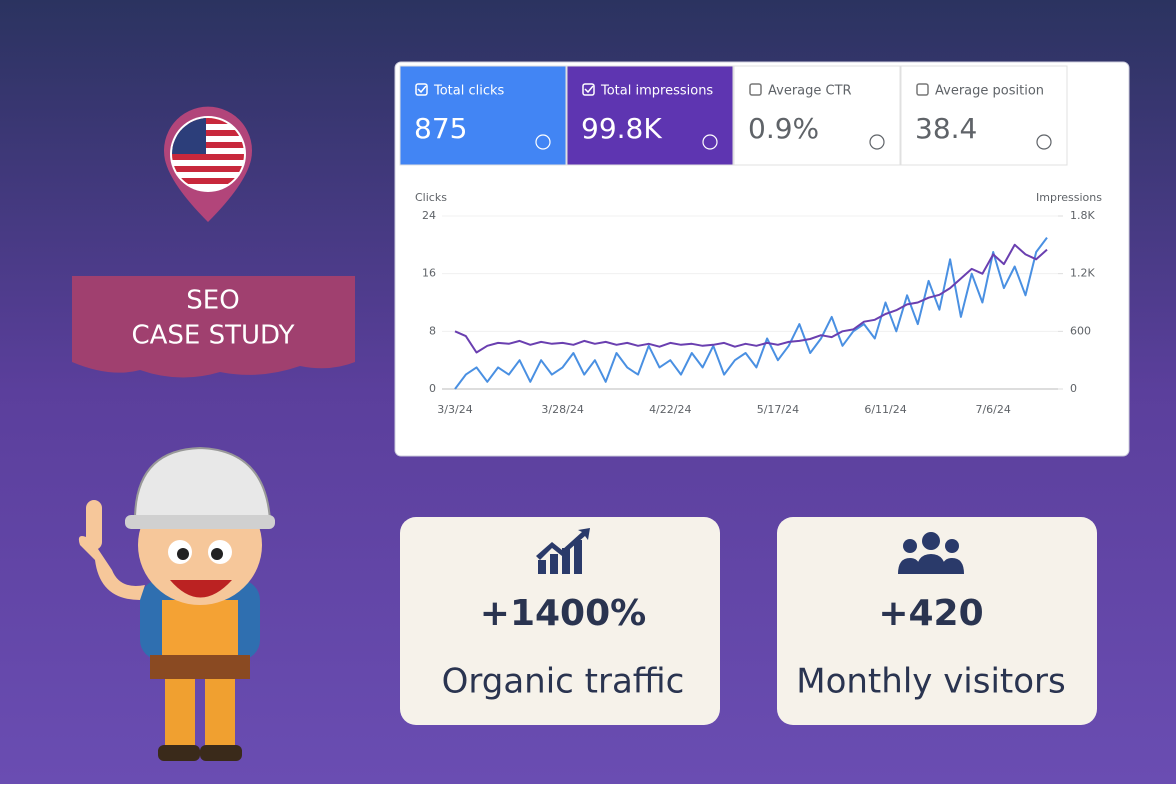 The image size is (1176, 788). I want to click on stat-card: +1400% Organic traffic, so click(560, 621).